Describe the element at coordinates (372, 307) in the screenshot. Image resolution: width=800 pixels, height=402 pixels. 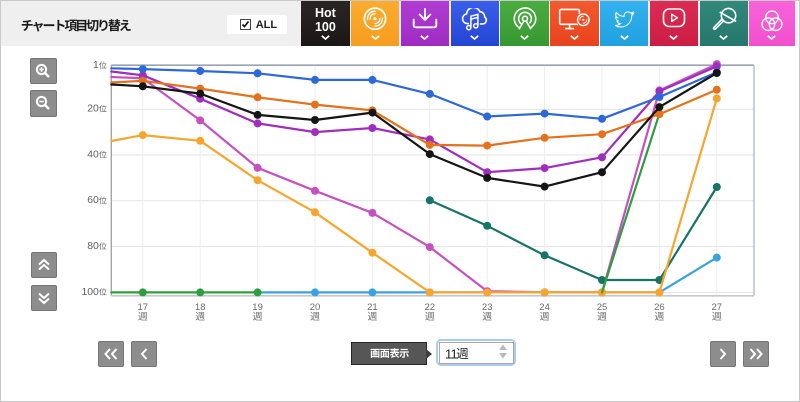
I see `svg-text: 21` at that location.